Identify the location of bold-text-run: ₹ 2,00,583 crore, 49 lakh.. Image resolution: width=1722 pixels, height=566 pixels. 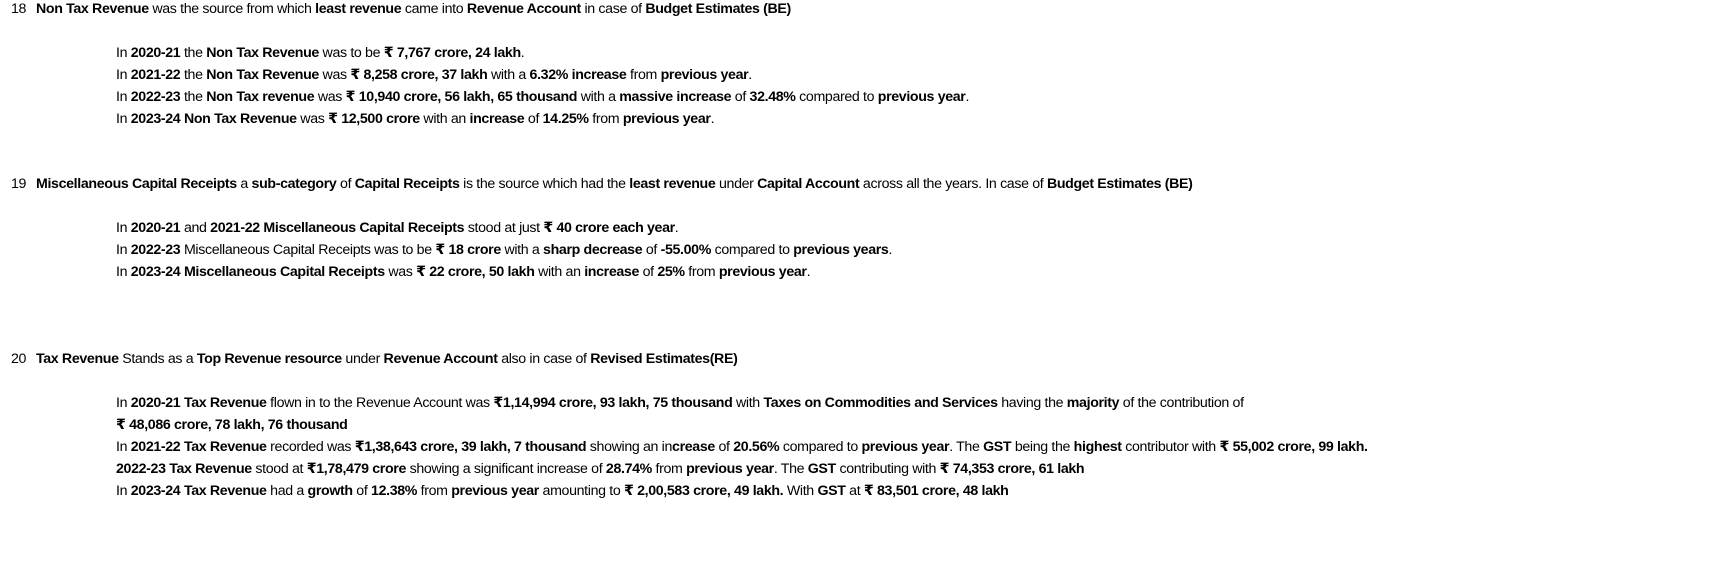
(705, 491).